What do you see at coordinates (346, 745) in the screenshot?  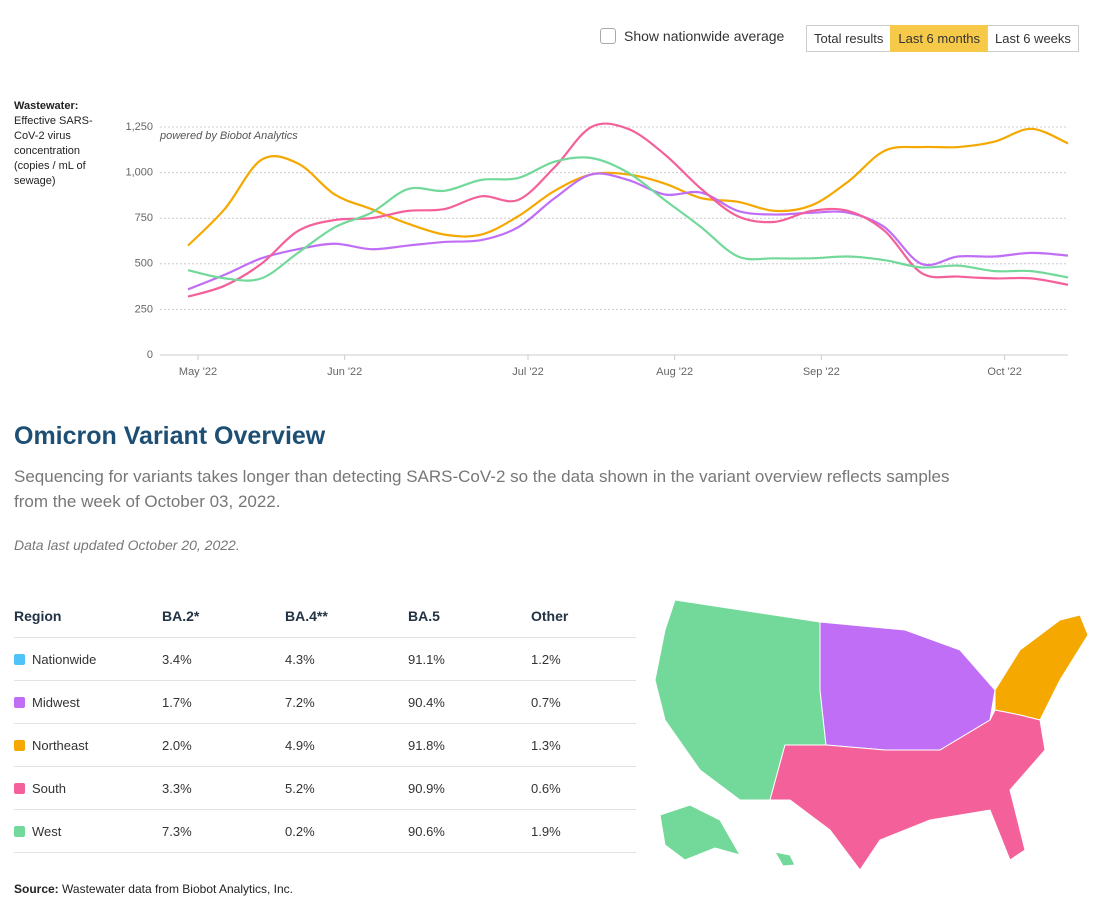 I see `table-cell: 4.9%` at bounding box center [346, 745].